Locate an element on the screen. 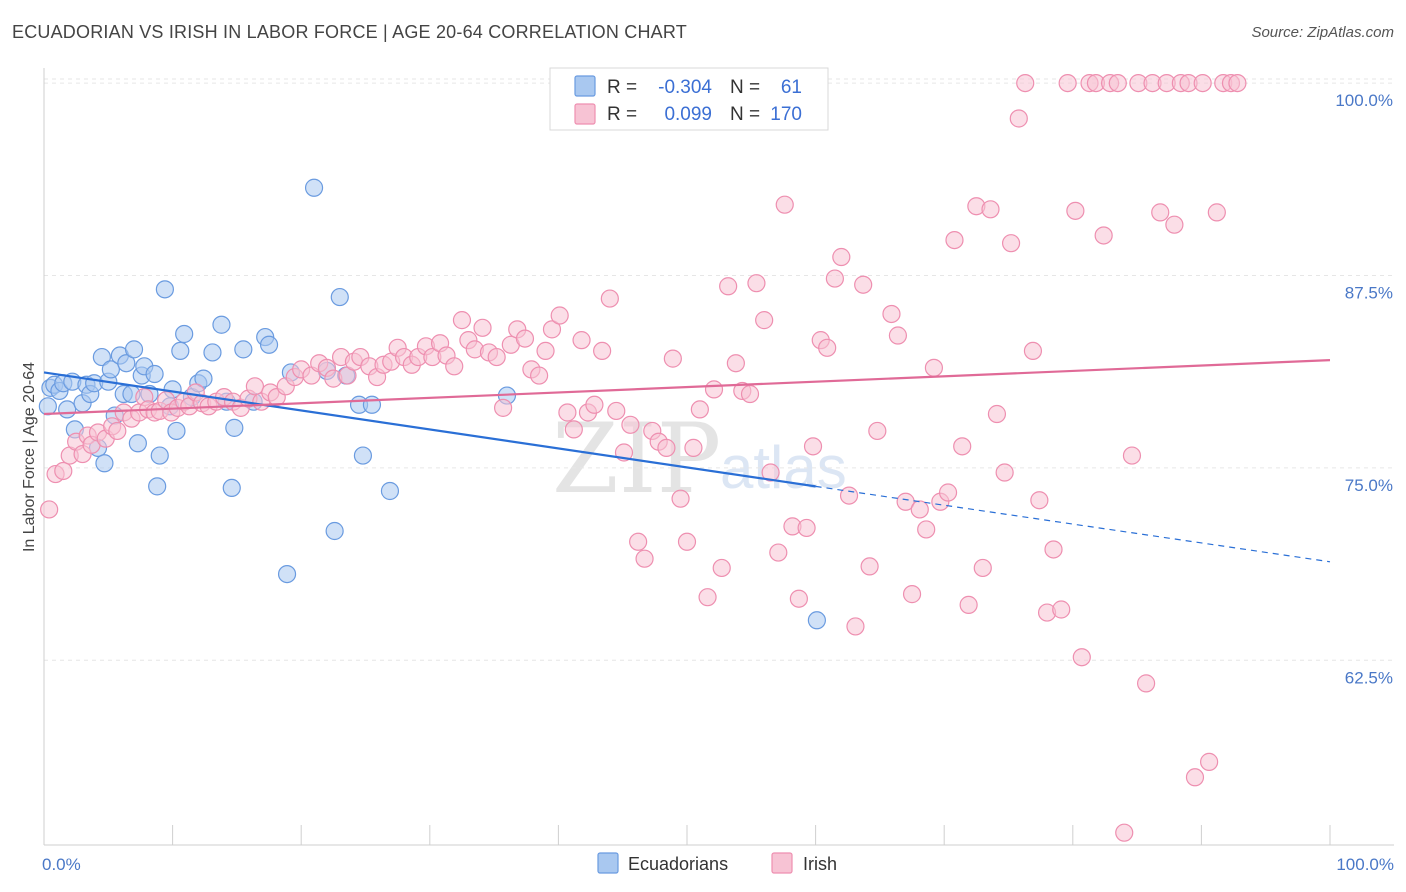 The height and width of the screenshot is (892, 1406). y-tick-label-2: 75.0% is located at coordinates (1369, 485).